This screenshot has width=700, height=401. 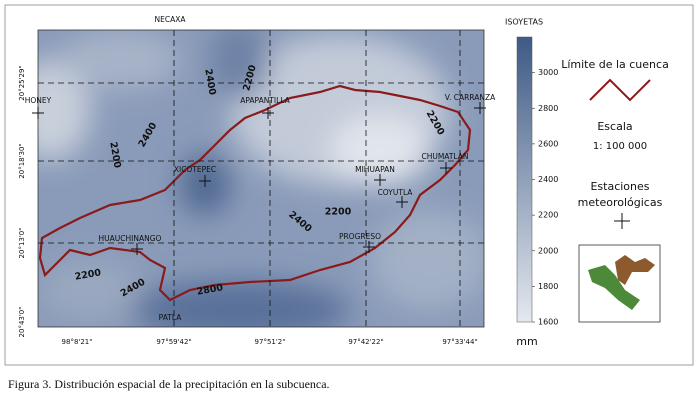 I want to click on legend-stations: meteorológicas, so click(x=620, y=202).